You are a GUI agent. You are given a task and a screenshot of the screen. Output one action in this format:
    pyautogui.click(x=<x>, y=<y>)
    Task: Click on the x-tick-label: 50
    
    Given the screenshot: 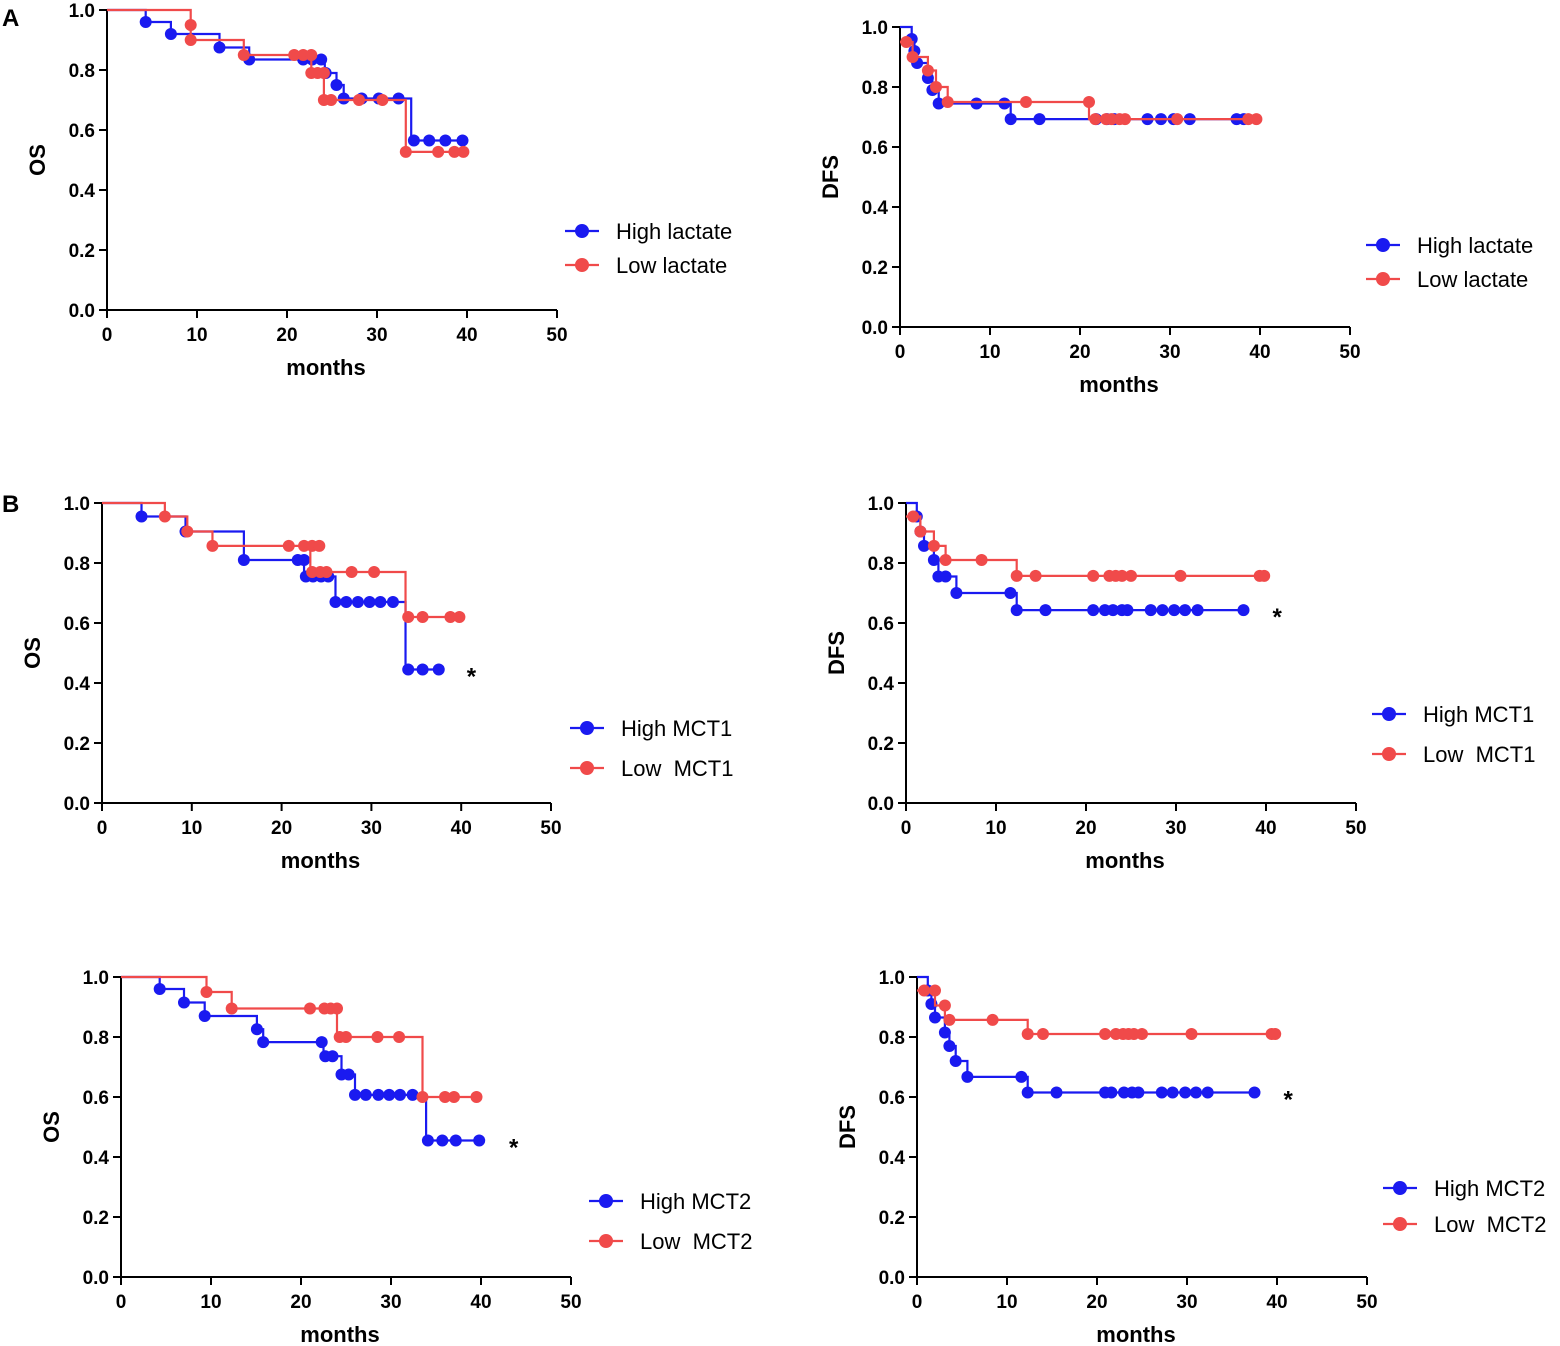 What is the action you would take?
    pyautogui.click(x=1366, y=1302)
    